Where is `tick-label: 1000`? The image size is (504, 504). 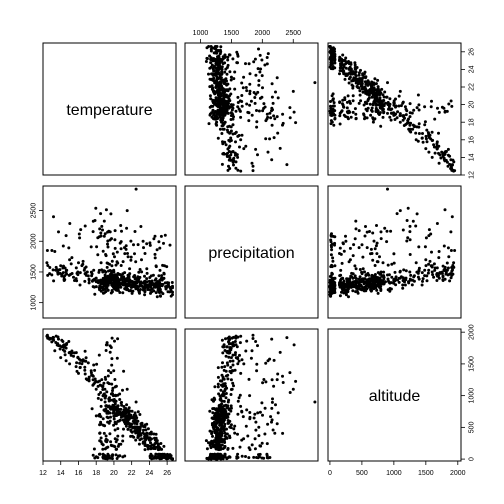
tick-label: 1000 is located at coordinates (34, 303).